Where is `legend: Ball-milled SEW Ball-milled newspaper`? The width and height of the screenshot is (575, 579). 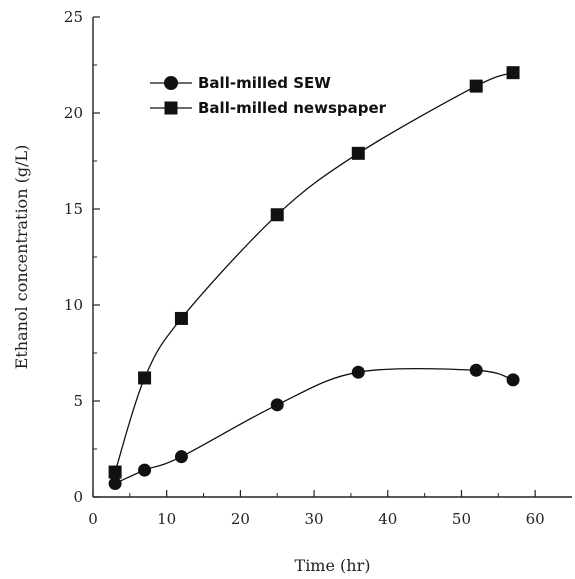
legend: Ball-milled SEW Ball-milled newspaper is located at coordinates (268, 95).